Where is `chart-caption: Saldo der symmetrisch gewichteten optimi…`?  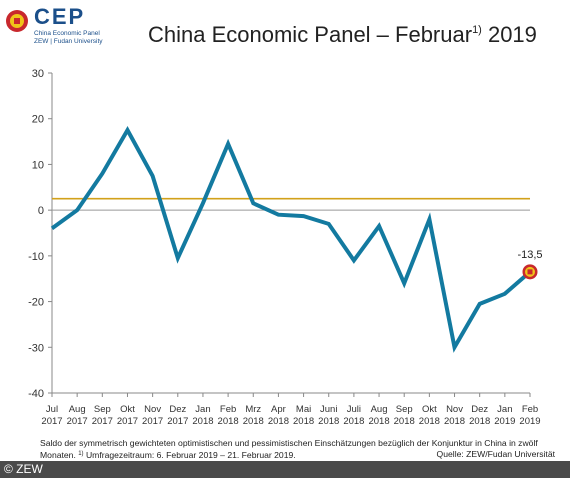
chart-caption: Saldo der symmetrisch gewichteten optimi… is located at coordinates (297, 449).